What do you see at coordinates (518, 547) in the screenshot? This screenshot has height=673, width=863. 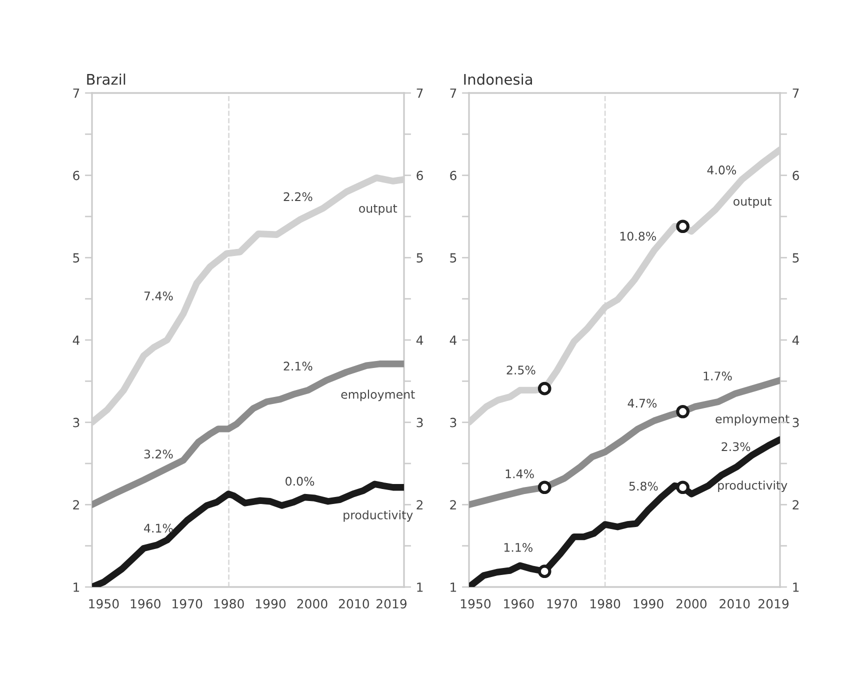 I see `annotation: 1.1%` at bounding box center [518, 547].